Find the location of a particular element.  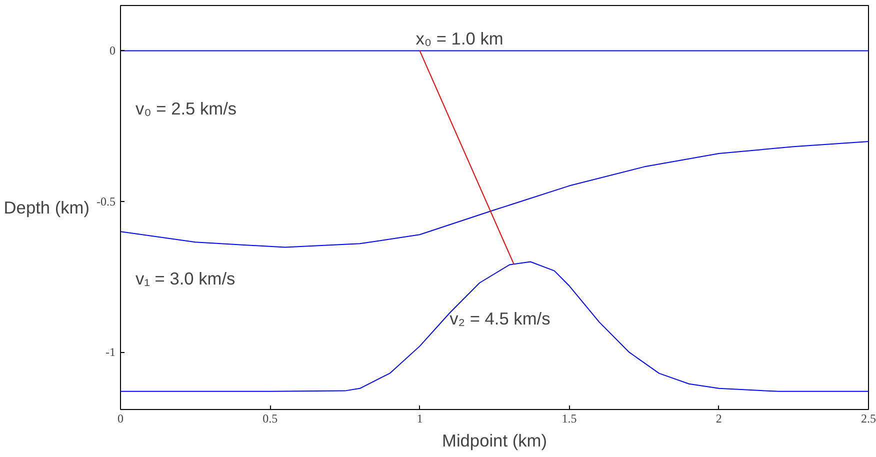

y-tick-label: 0 is located at coordinates (113, 51).